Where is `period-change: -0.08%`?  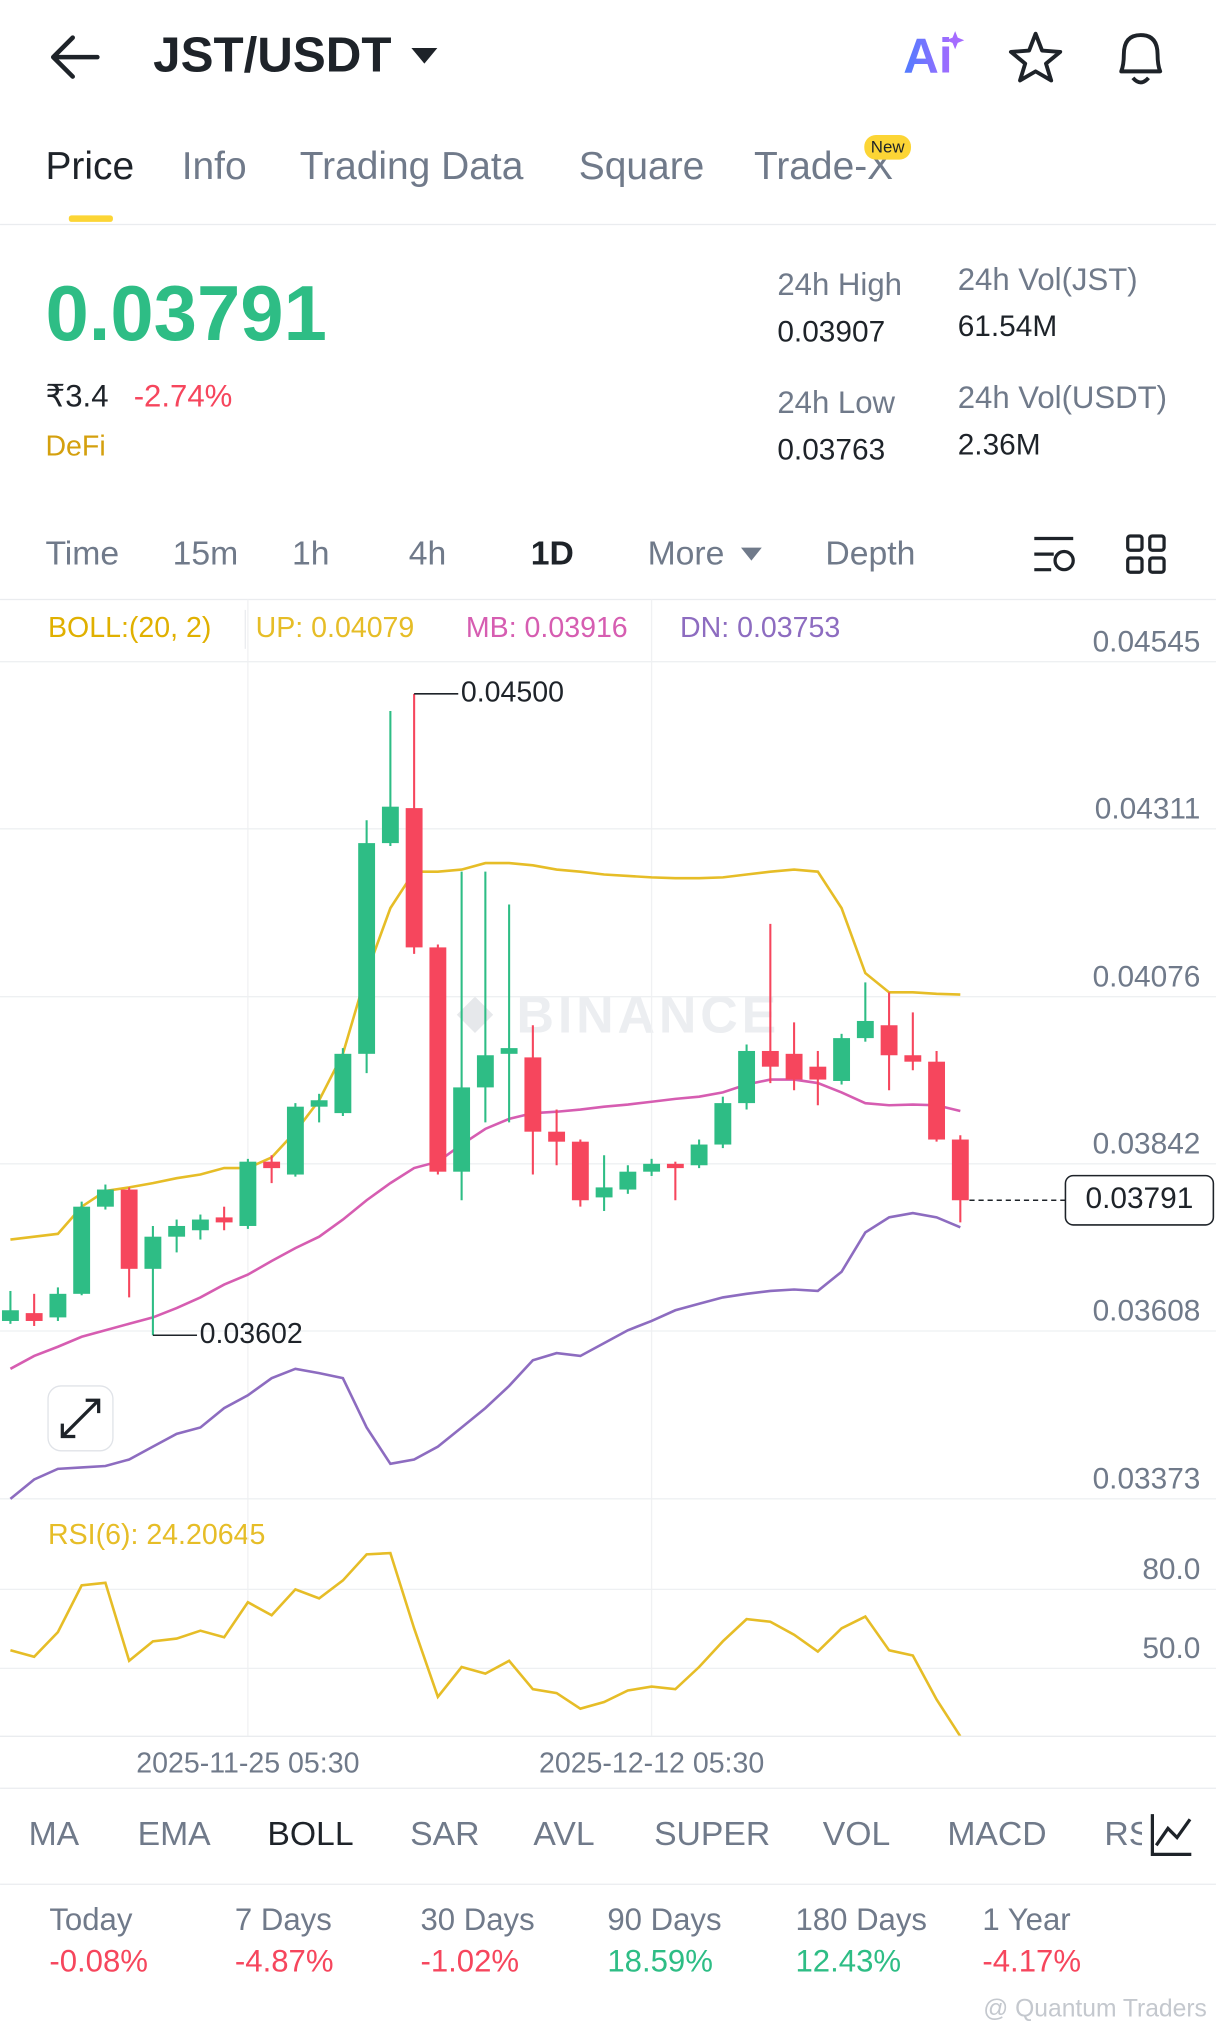
period-change: -0.08% is located at coordinates (98, 1961).